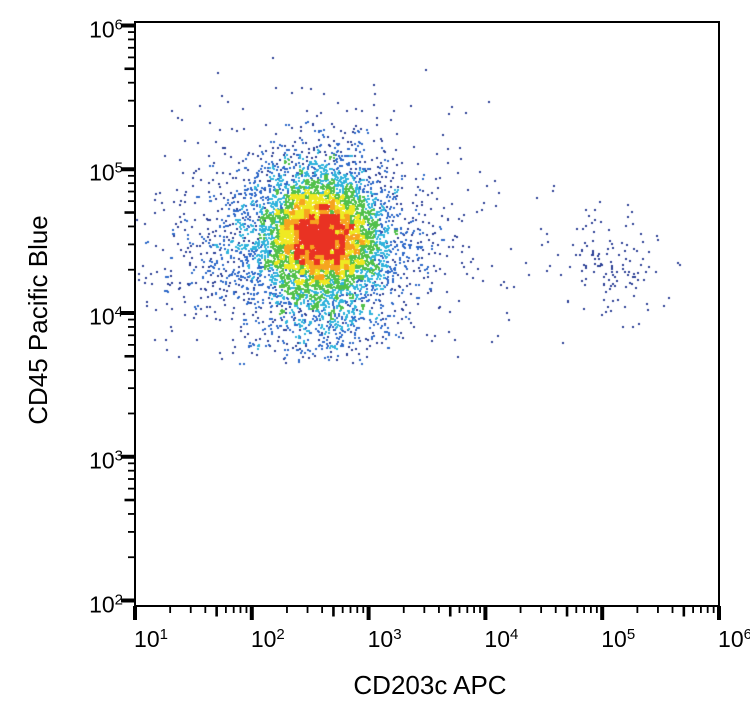  I want to click on x-tick-label-10e1: 101, so click(151, 639).